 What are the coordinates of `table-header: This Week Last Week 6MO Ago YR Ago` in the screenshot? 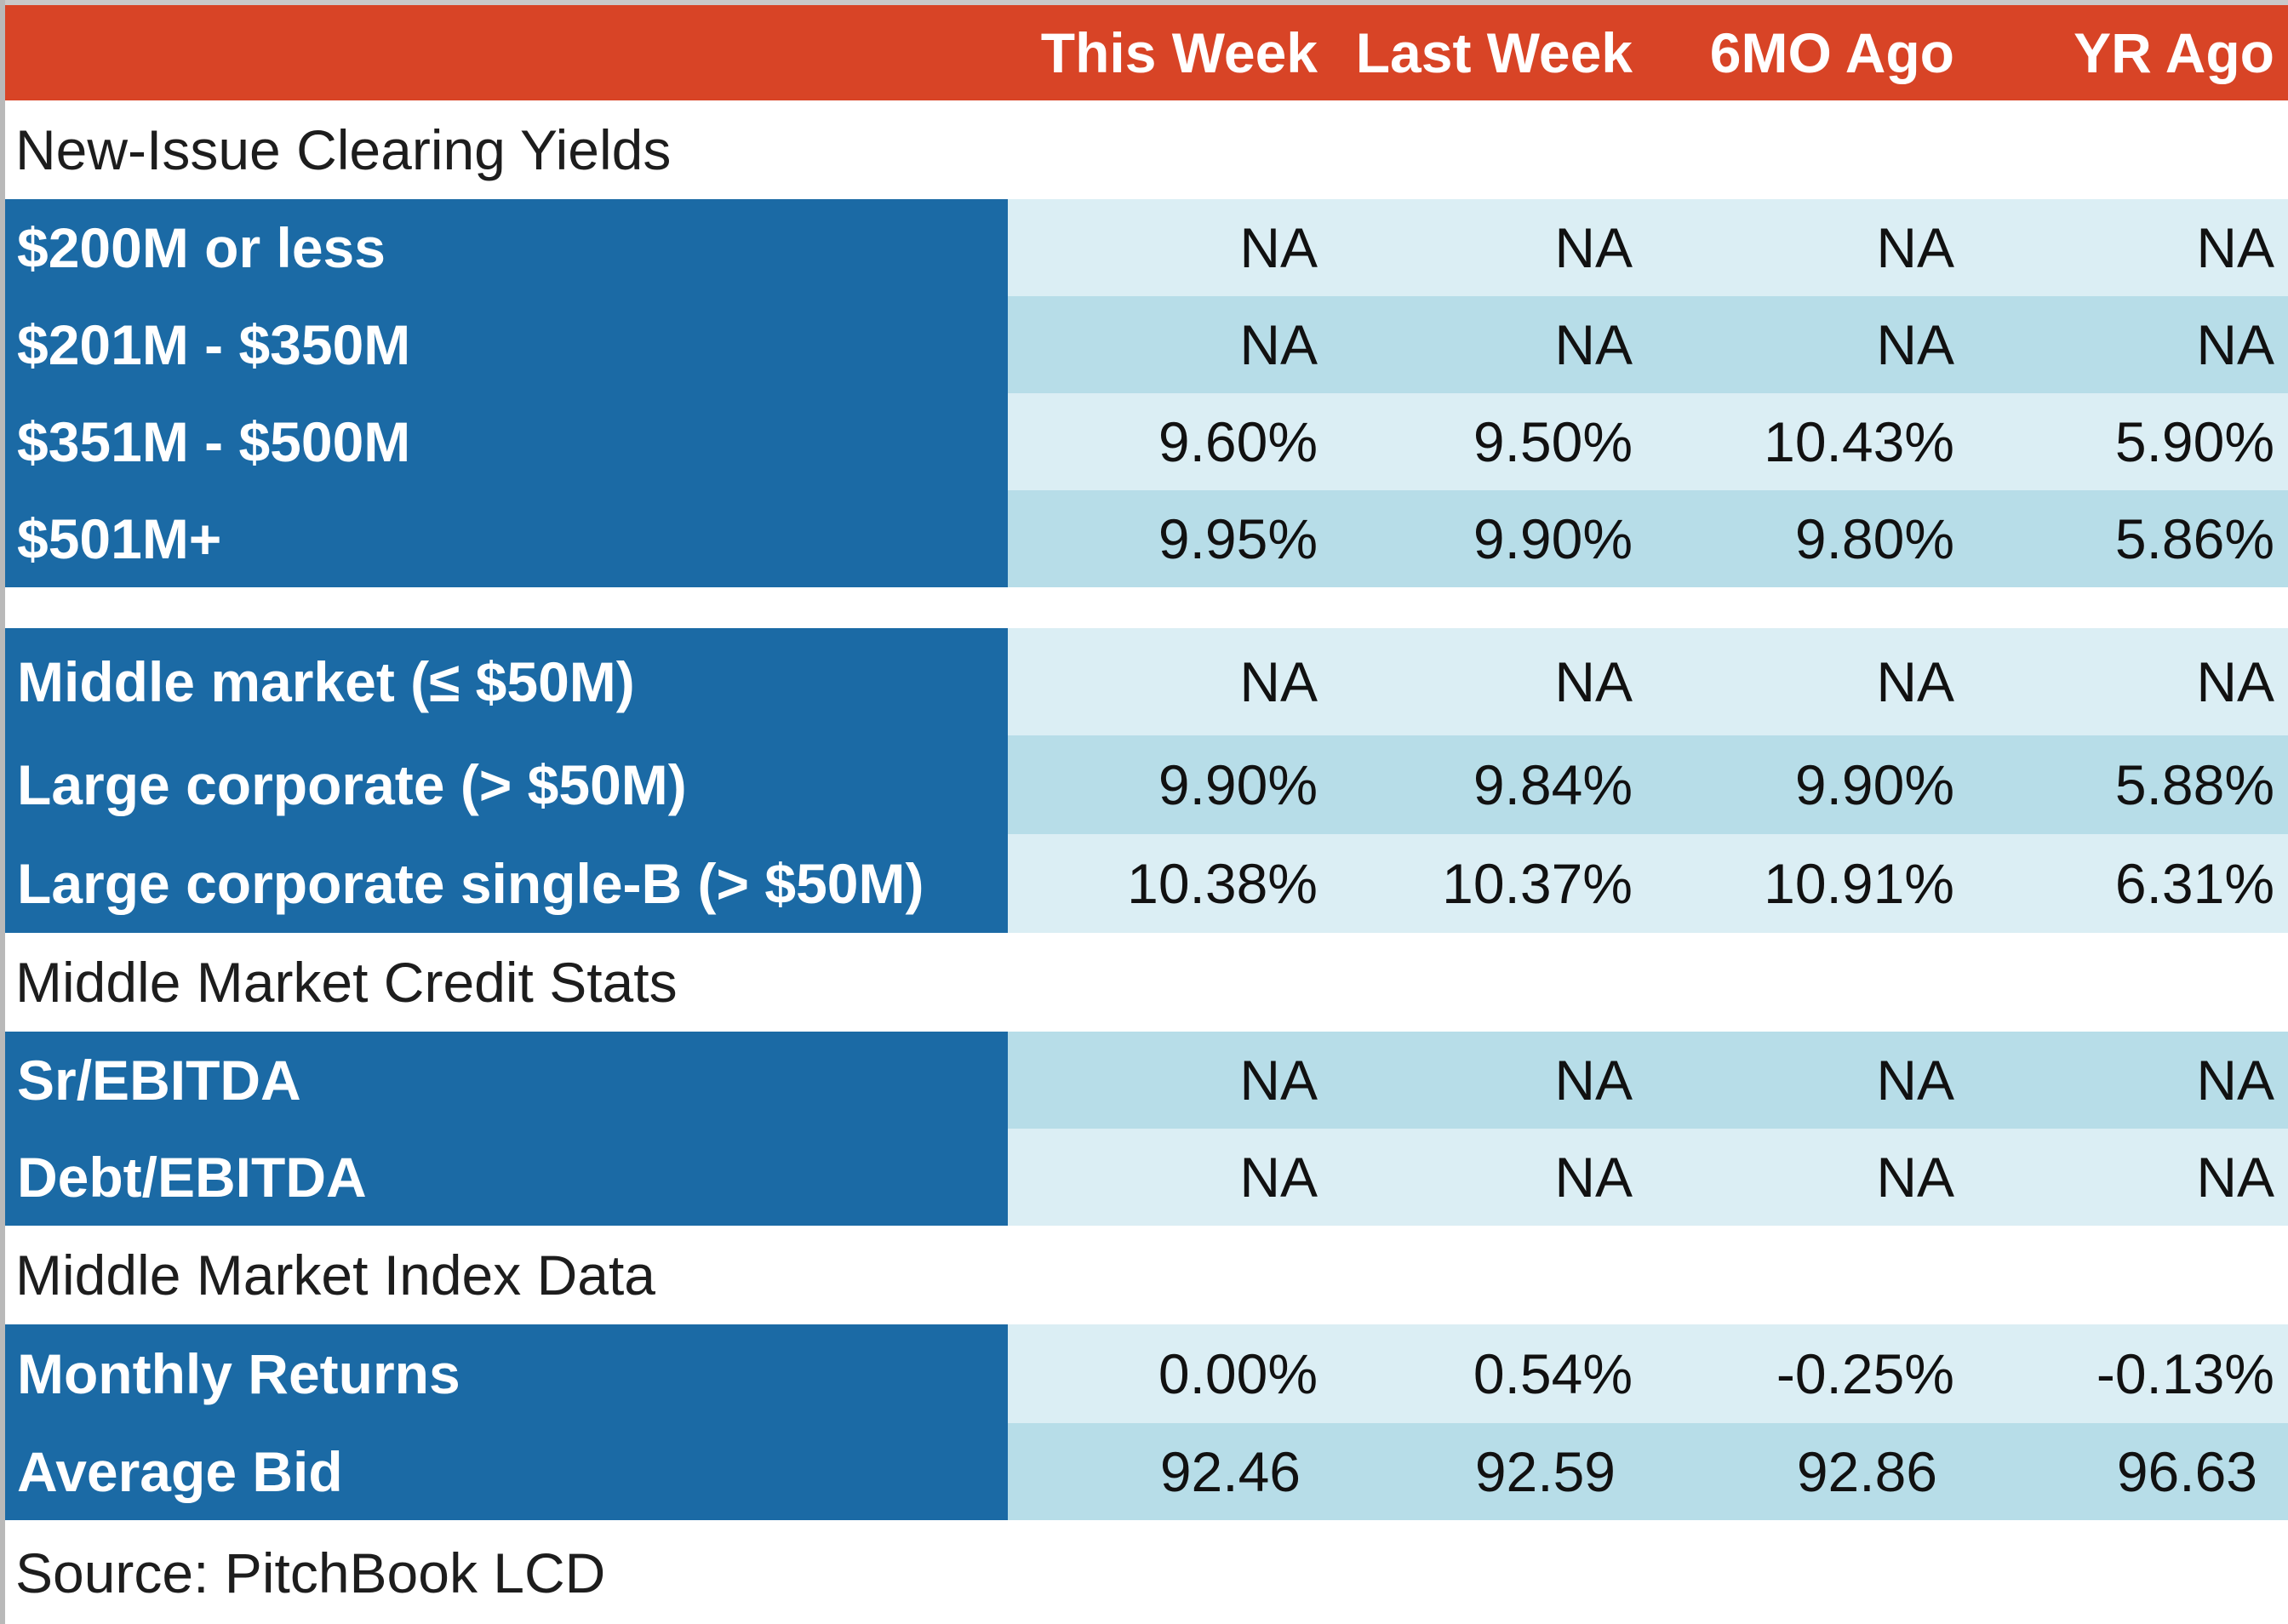 It's located at (1144, 52).